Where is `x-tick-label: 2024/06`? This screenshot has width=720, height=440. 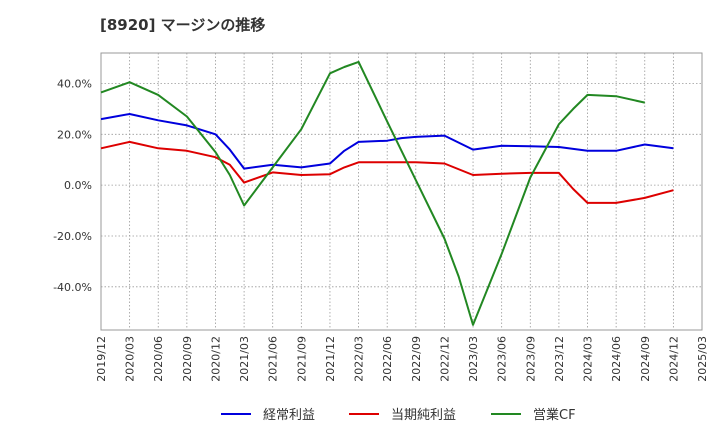
x-tick-label: 2024/06 is located at coordinates (616, 359).